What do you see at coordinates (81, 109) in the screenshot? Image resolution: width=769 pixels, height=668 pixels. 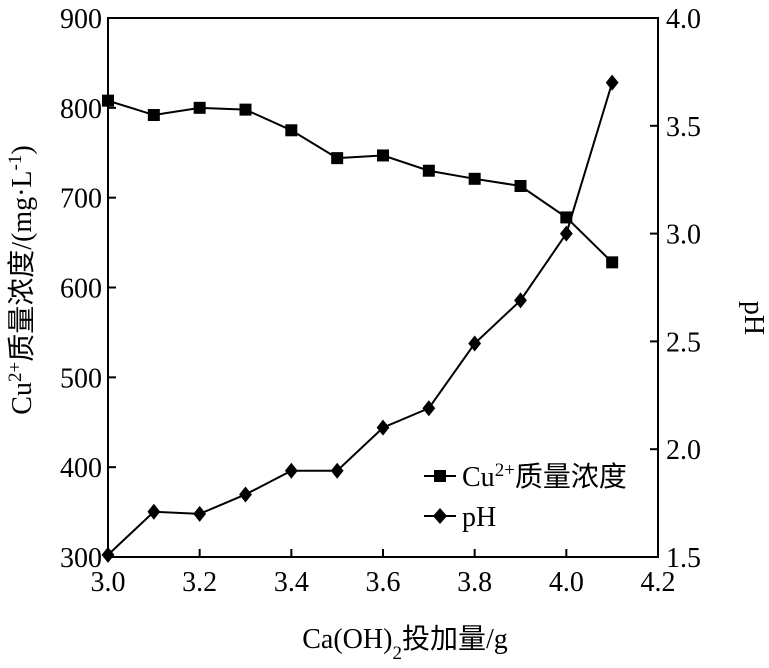 I see `y-tick-label-5: 800` at bounding box center [81, 109].